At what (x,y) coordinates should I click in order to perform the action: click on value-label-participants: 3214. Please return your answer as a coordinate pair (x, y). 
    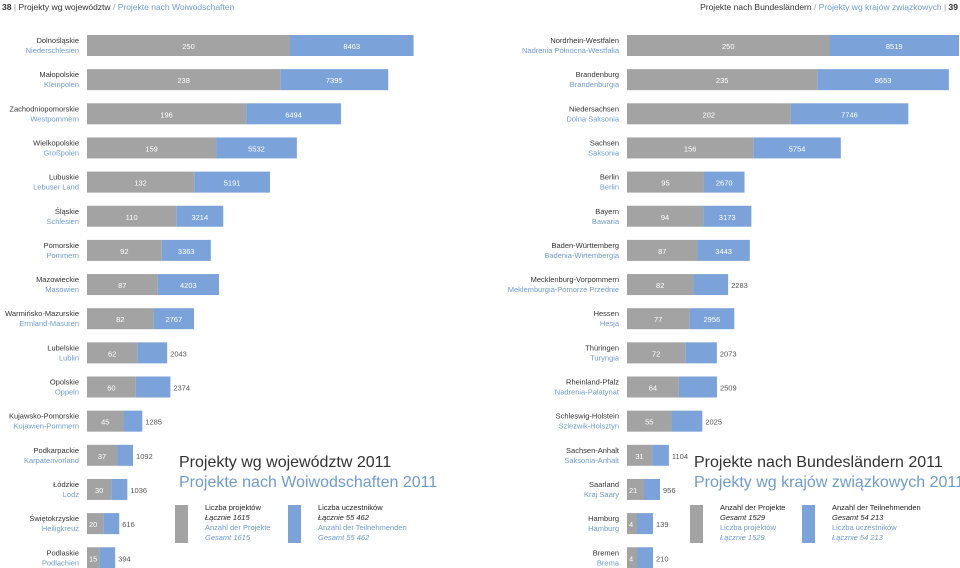
    Looking at the image, I should click on (199, 217).